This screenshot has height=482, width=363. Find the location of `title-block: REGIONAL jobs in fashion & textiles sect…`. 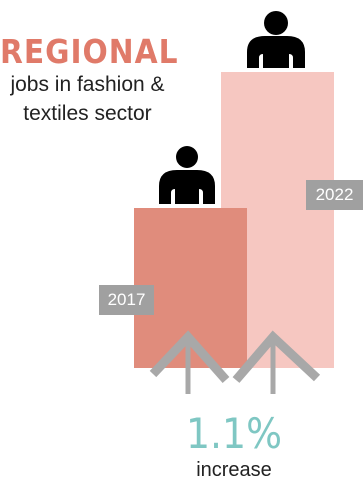

title-block: REGIONAL jobs in fashion & textiles sect… is located at coordinates (89, 80).